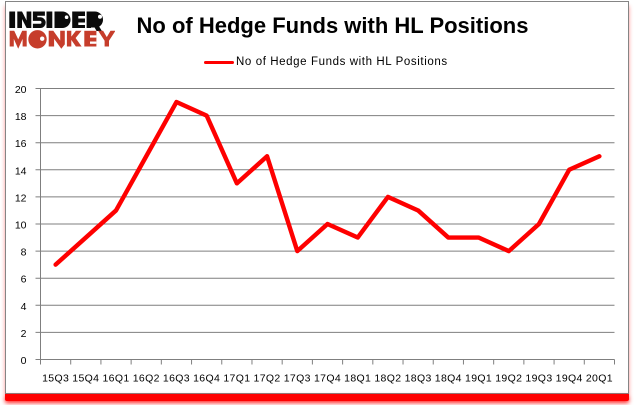 The image size is (635, 405). What do you see at coordinates (55, 378) in the screenshot?
I see `svg-text: 15Q3` at bounding box center [55, 378].